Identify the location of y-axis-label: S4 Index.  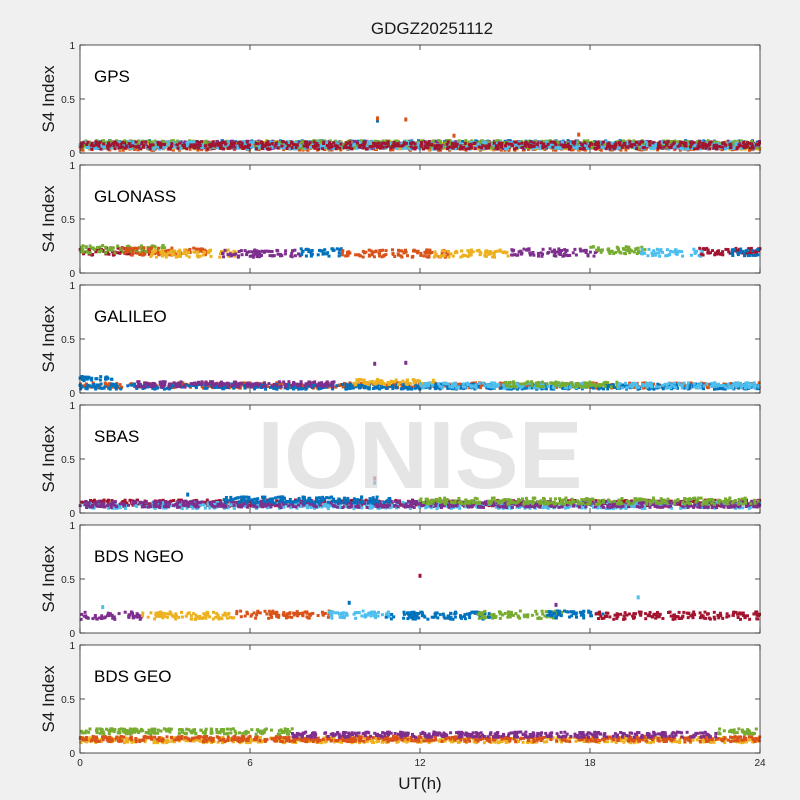
(48, 99).